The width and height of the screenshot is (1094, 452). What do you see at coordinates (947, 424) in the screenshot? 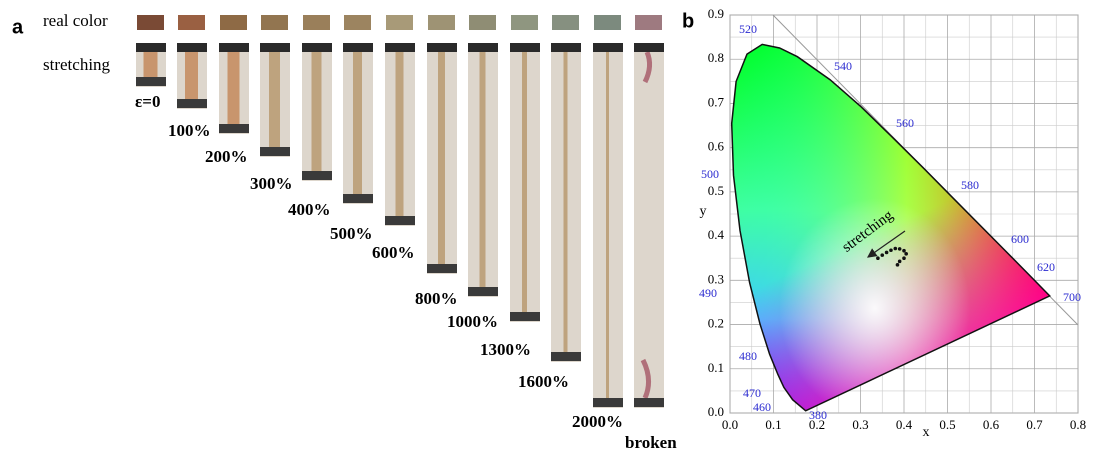
I see `x-tick-label: 0.5` at bounding box center [947, 424].